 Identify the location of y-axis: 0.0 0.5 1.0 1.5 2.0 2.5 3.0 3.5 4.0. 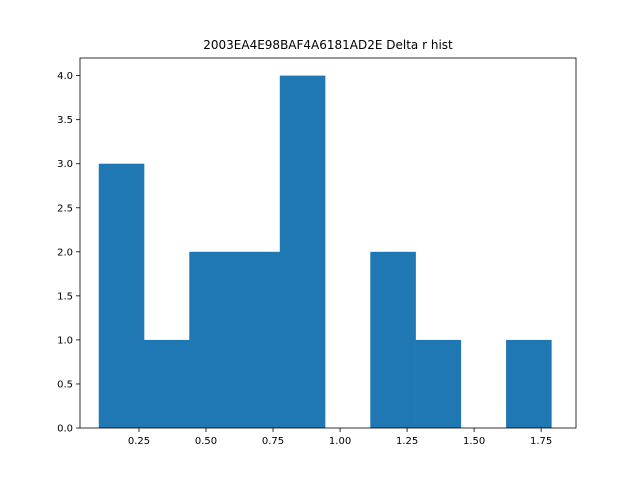
(68, 253).